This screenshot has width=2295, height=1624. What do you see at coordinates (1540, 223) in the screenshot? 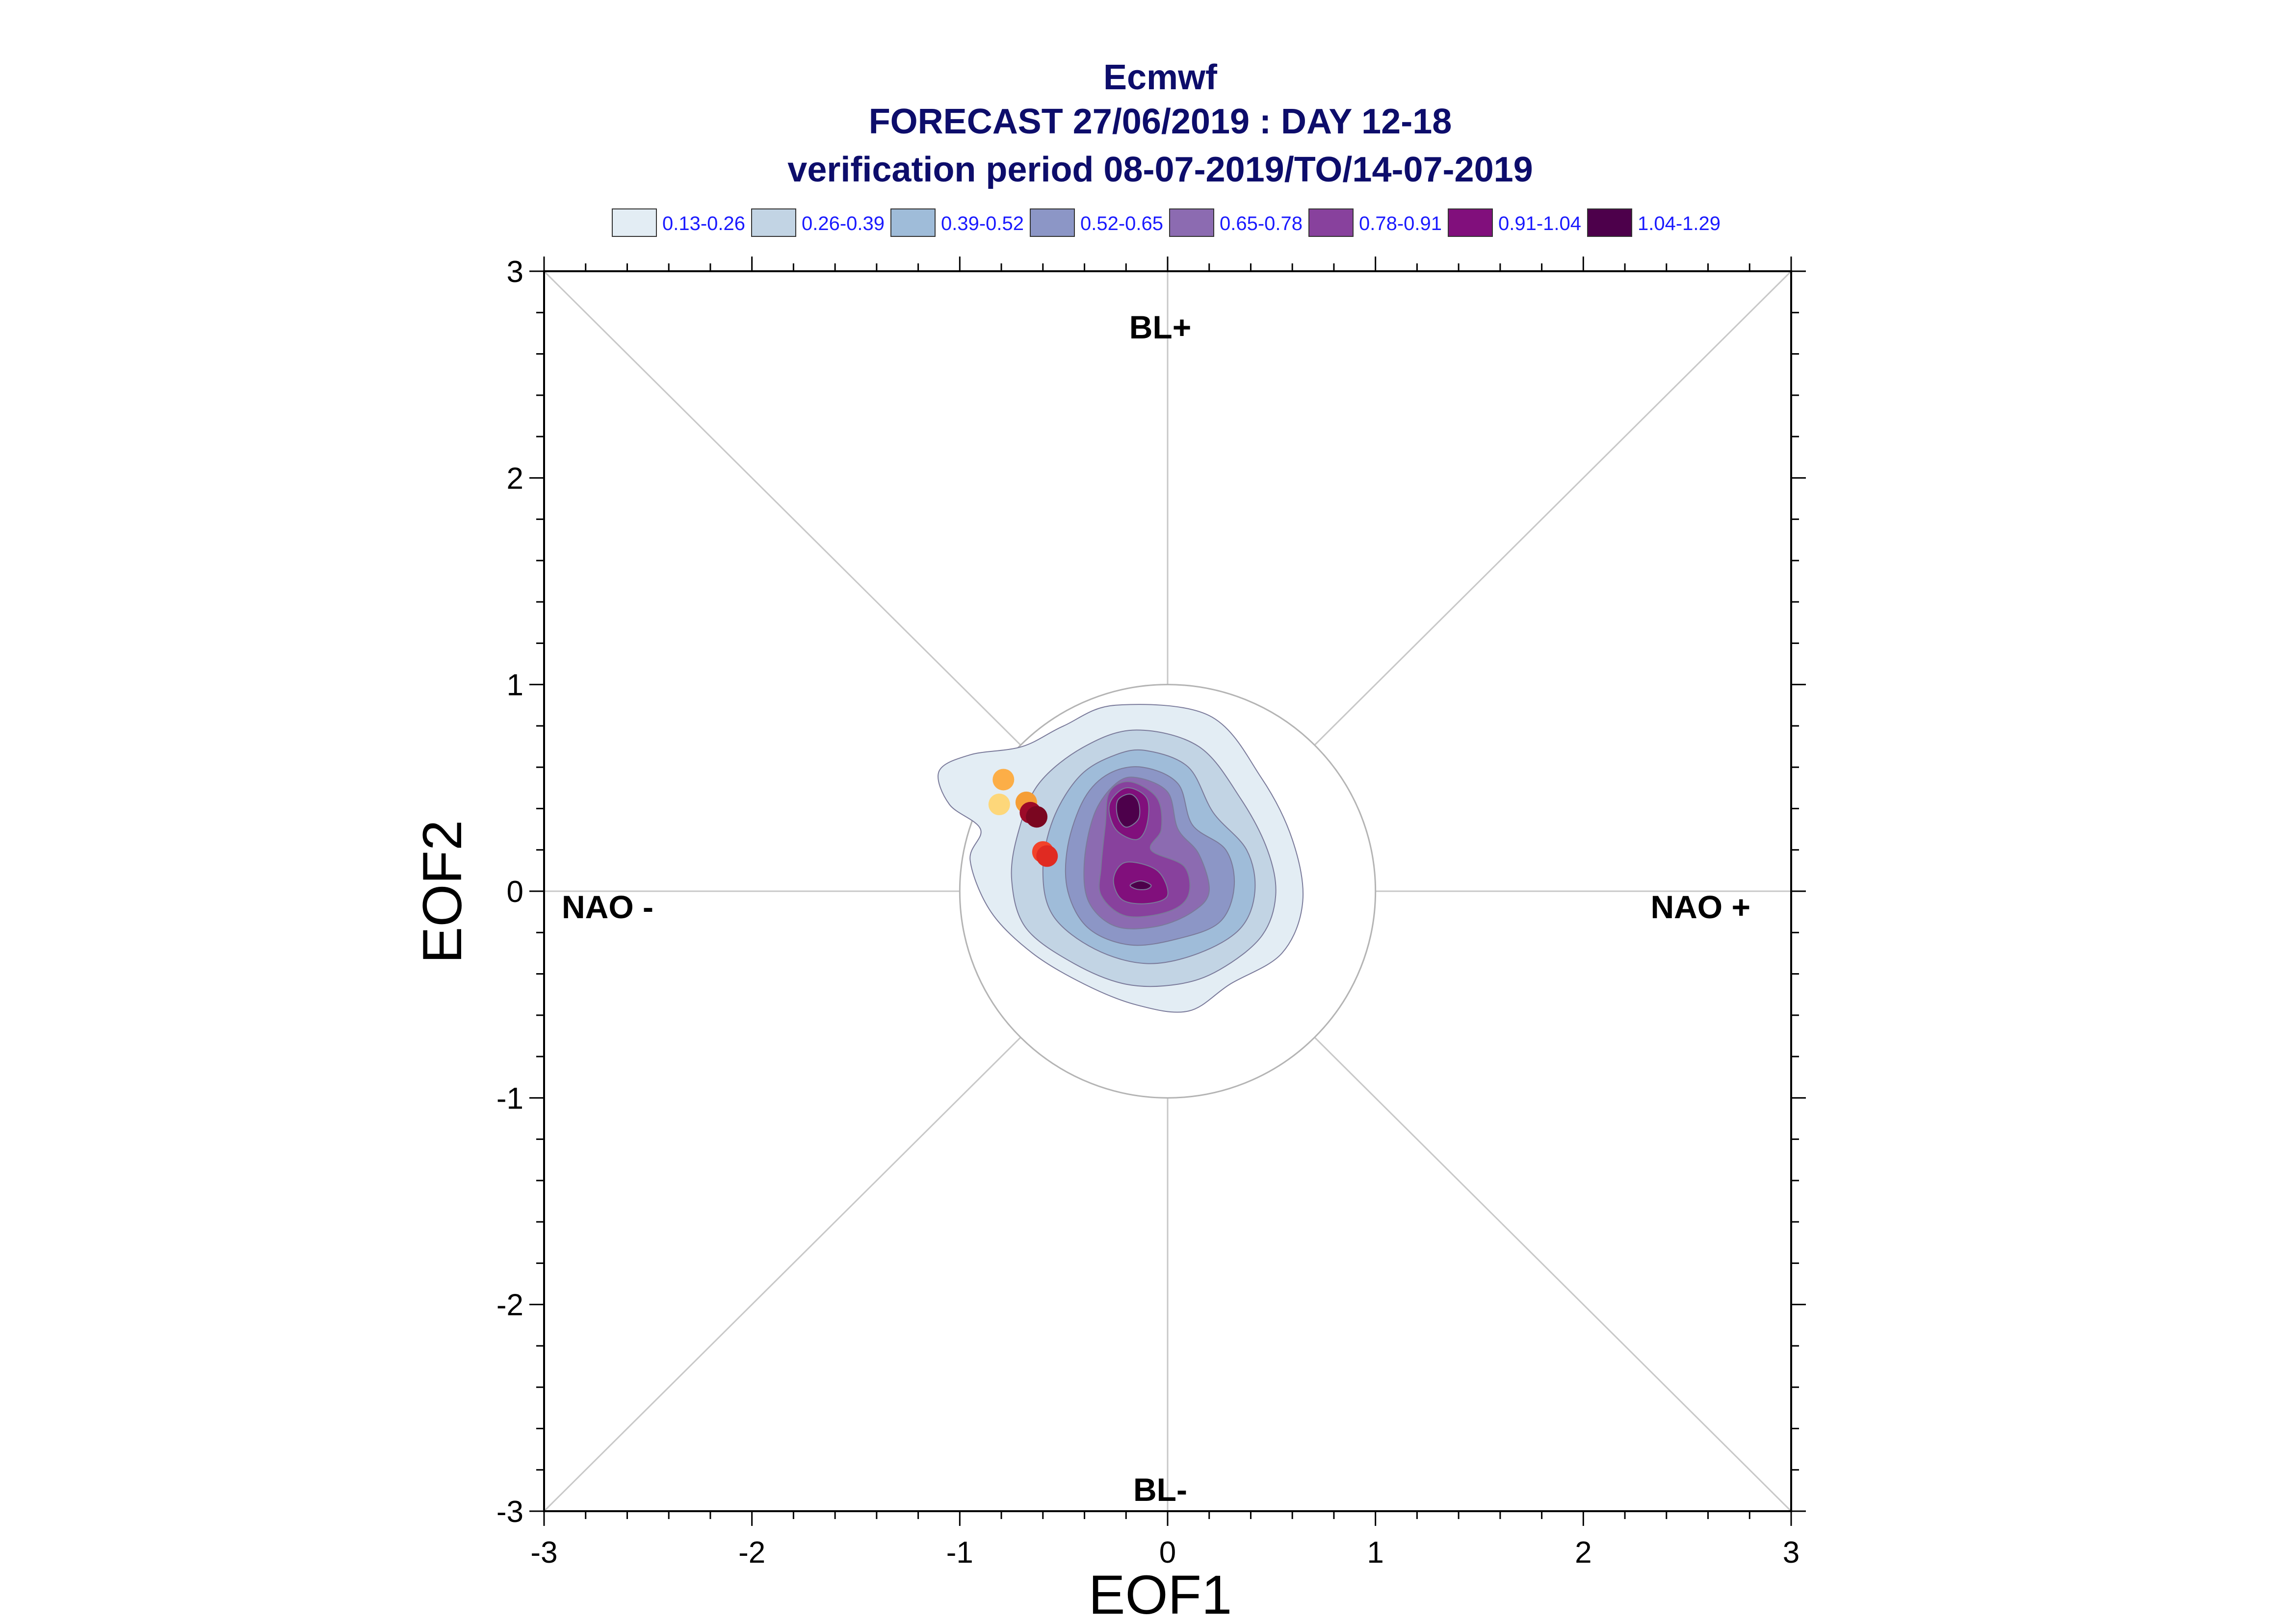
I see `legend-label: 0.91-1.04` at bounding box center [1540, 223].